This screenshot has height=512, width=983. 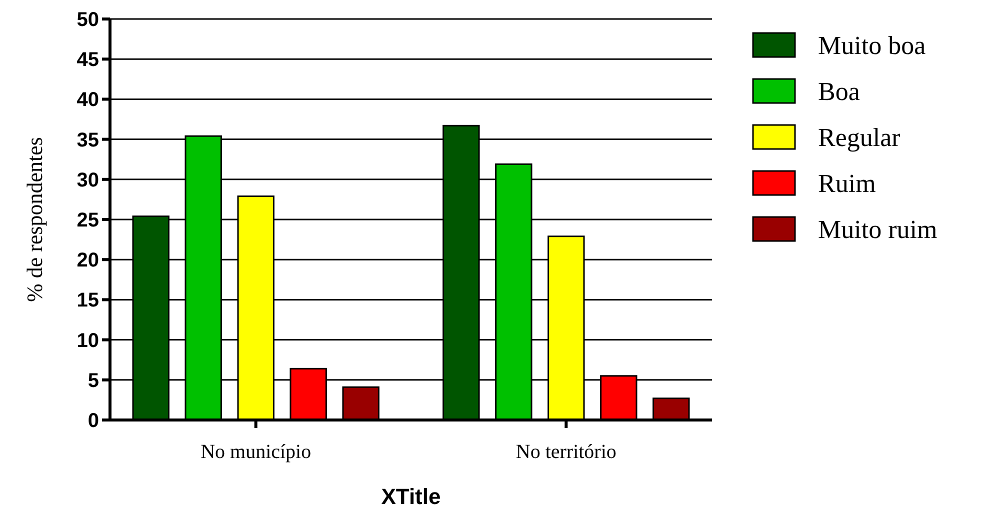 I want to click on y-tick-label: 10, so click(x=87, y=341).